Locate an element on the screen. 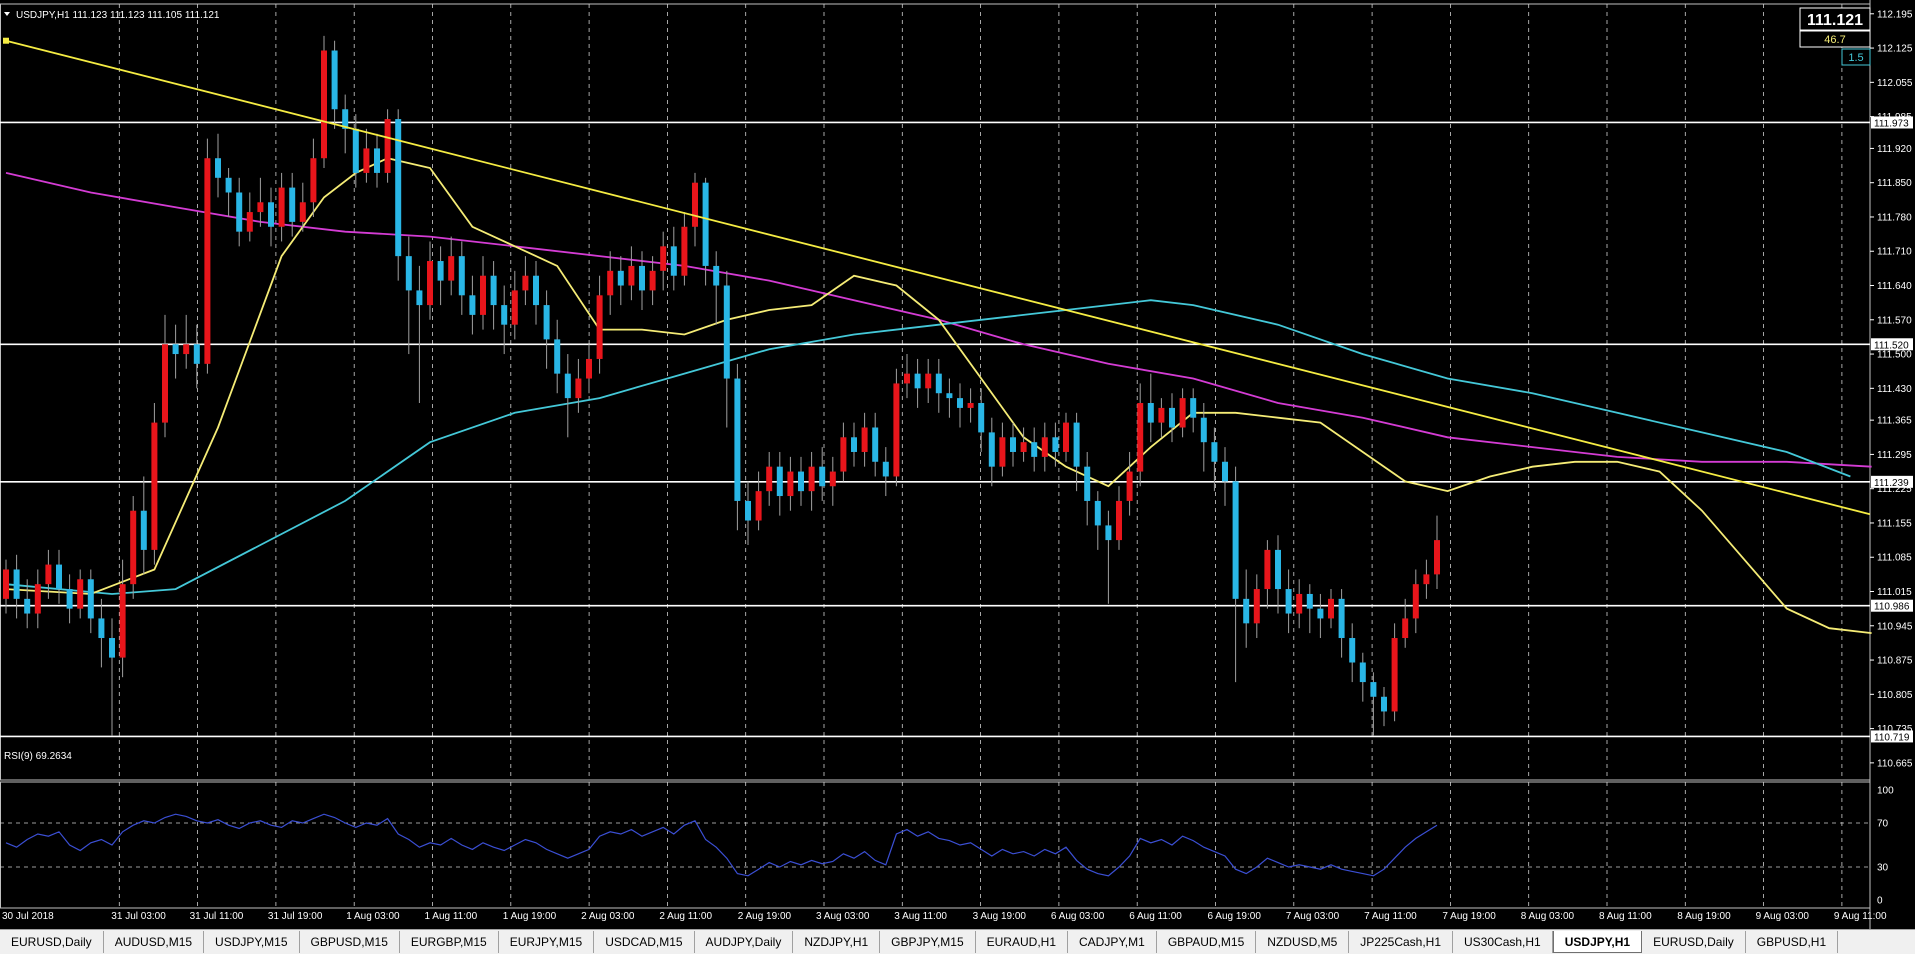 Image resolution: width=1915 pixels, height=954 pixels. time-label: 8 Aug 03:00 is located at coordinates (1548, 916).